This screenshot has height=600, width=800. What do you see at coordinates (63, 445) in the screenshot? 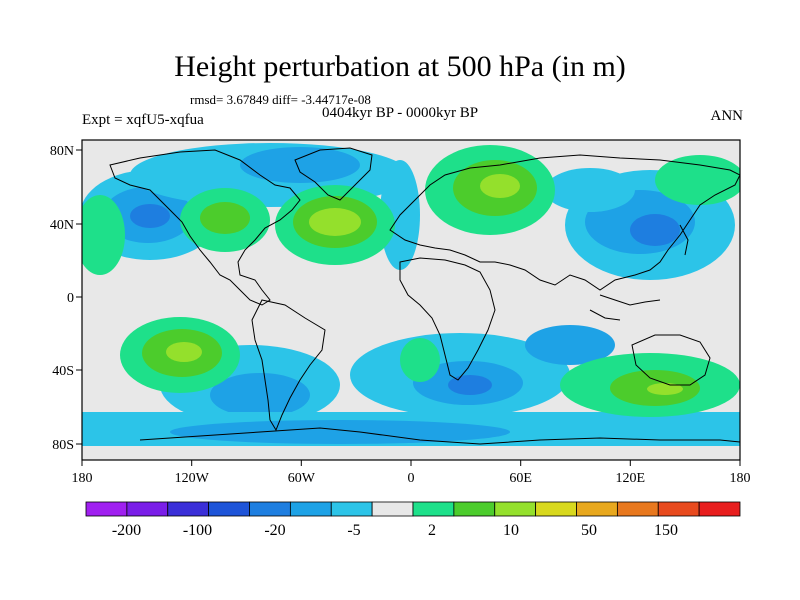
I see `lat-tick-label: 80S` at bounding box center [63, 445].